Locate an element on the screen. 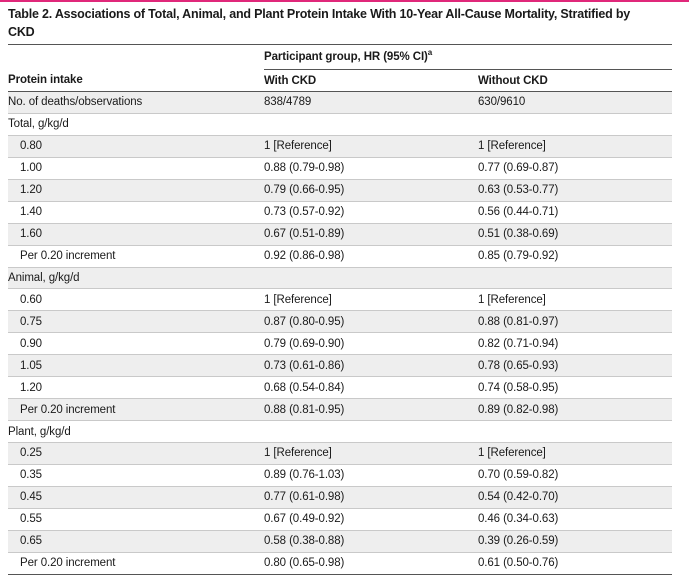  without-ckd-value: 0.82 (0.71-0.94) is located at coordinates (518, 343).